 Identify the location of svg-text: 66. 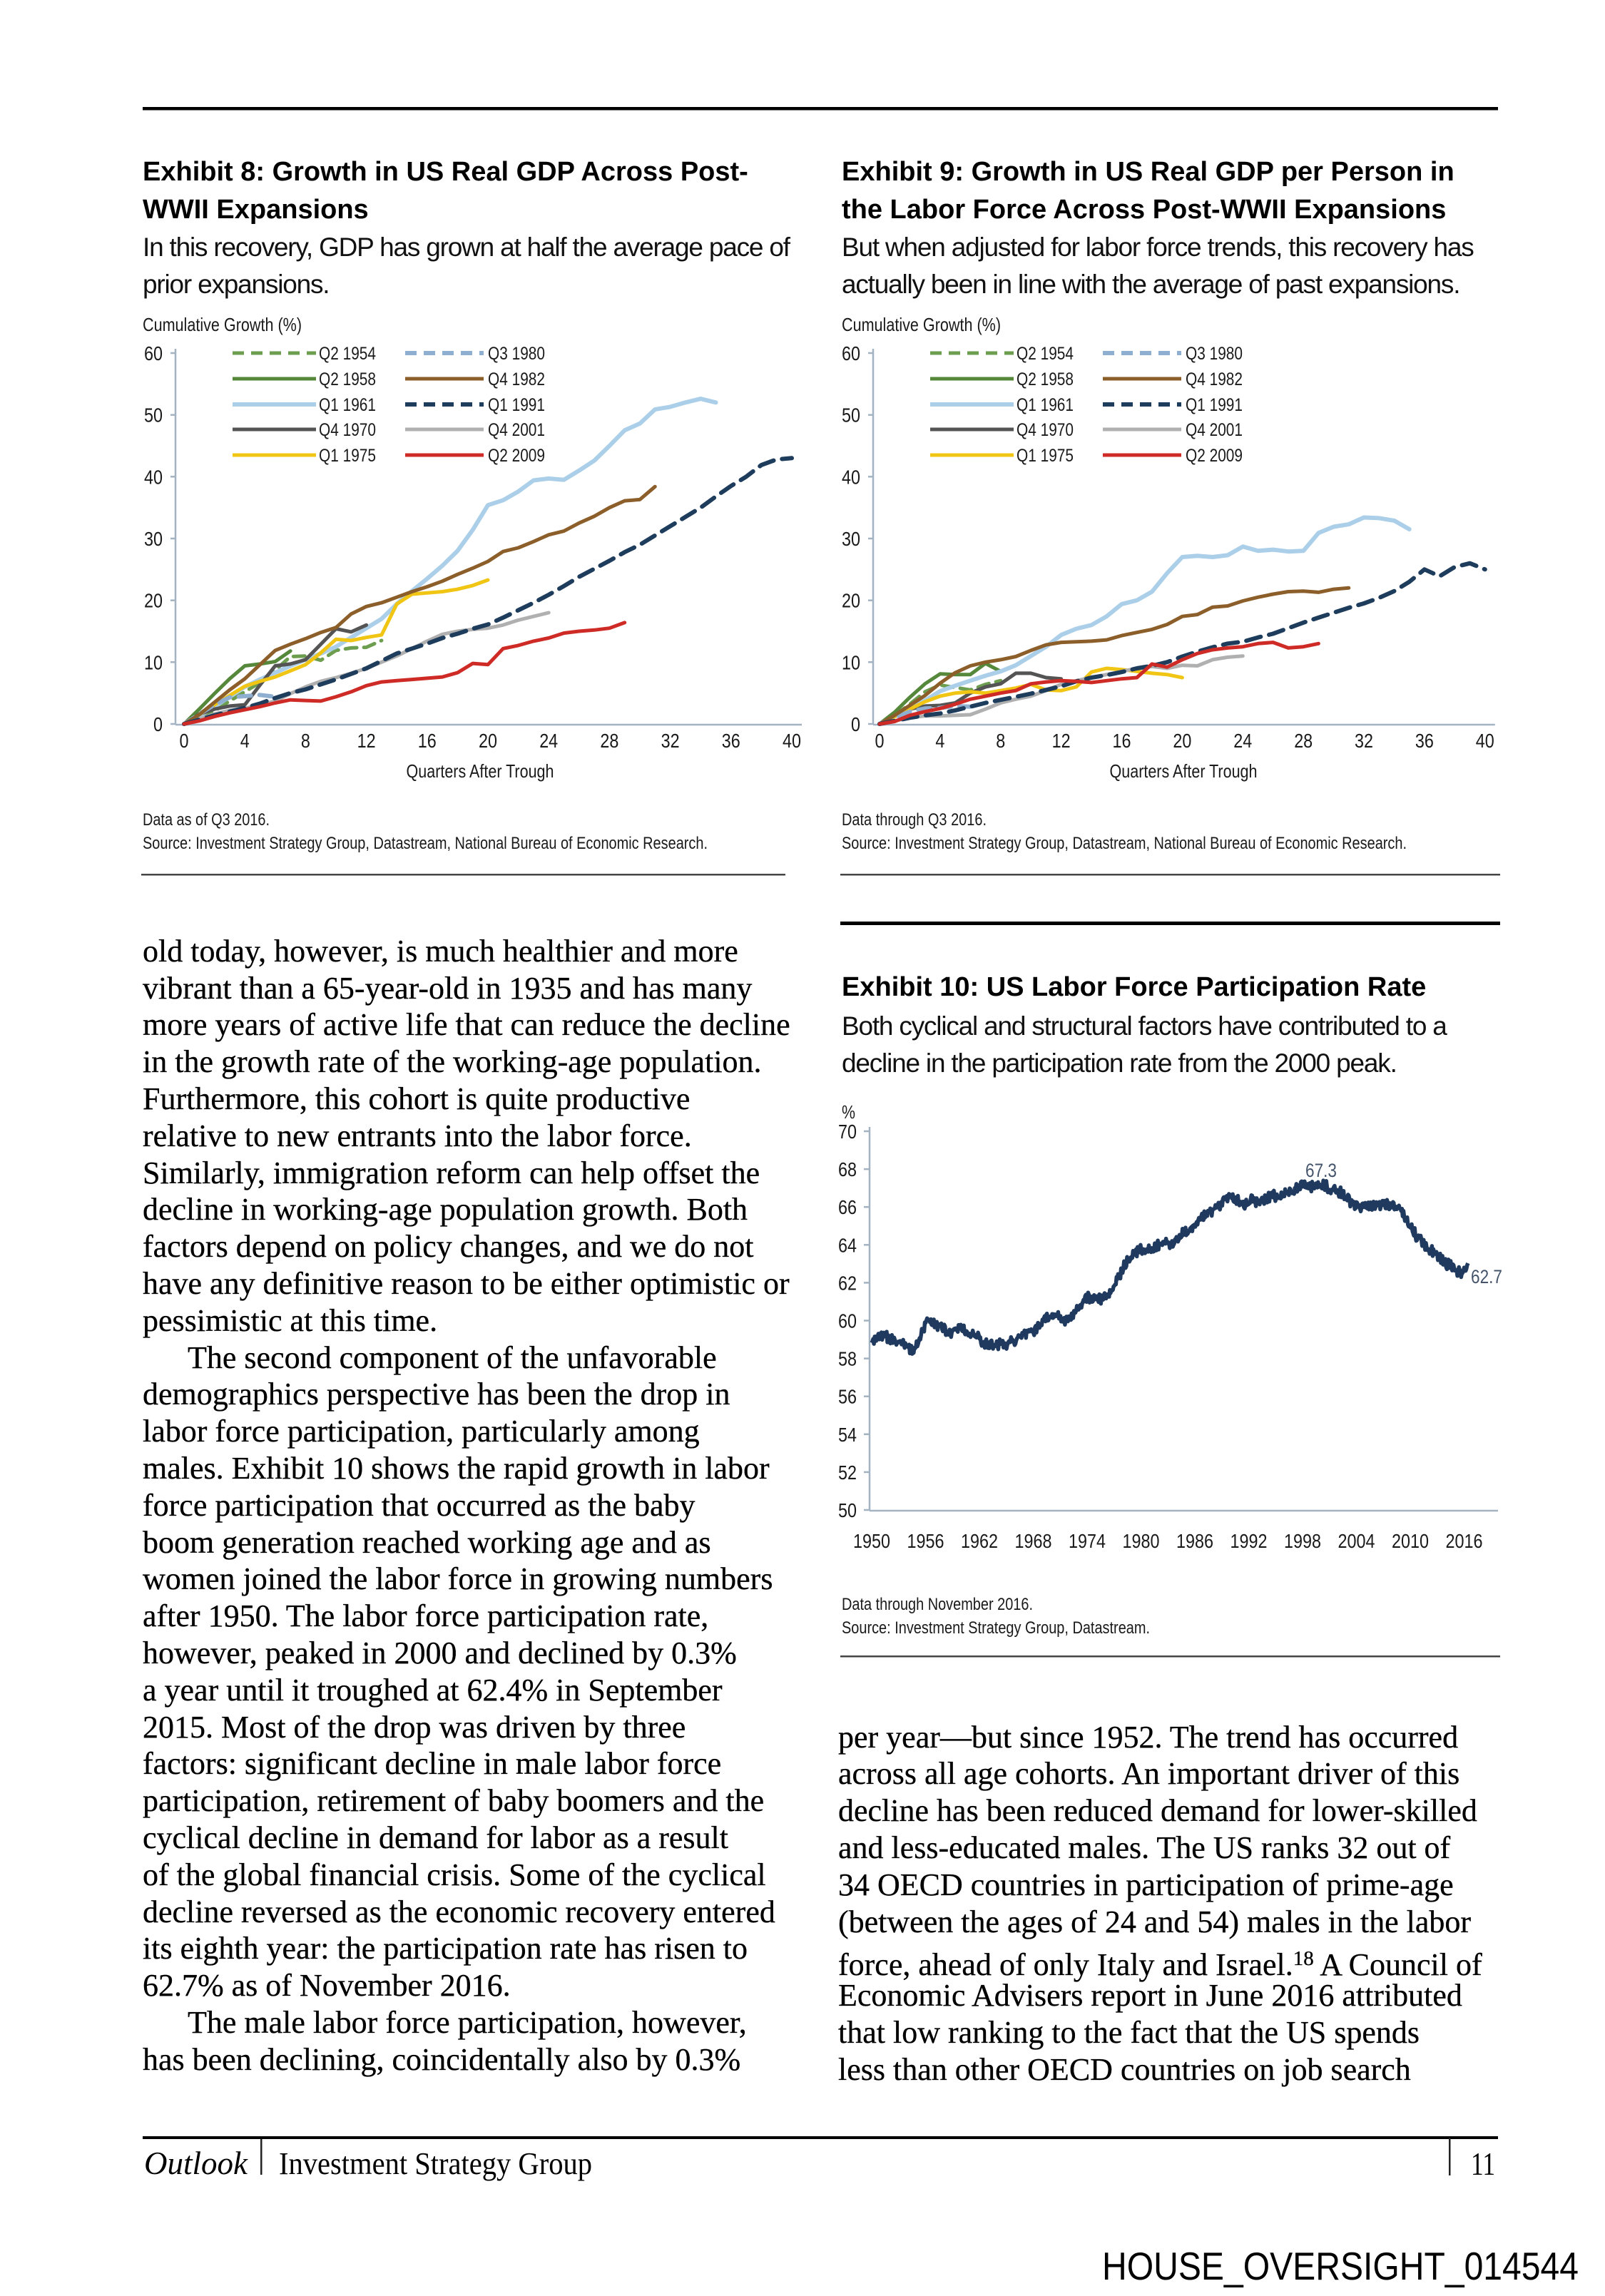
(848, 1207).